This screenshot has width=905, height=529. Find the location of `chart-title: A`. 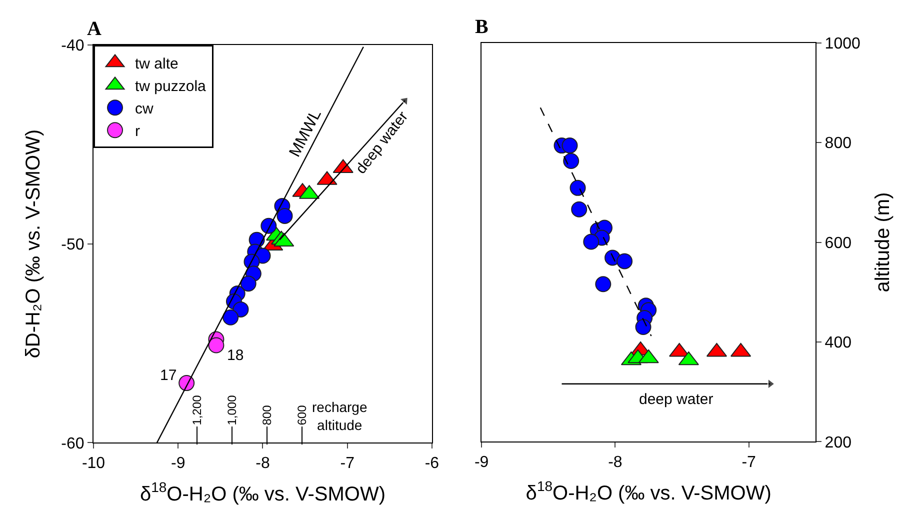

chart-title: A is located at coordinates (94, 29).